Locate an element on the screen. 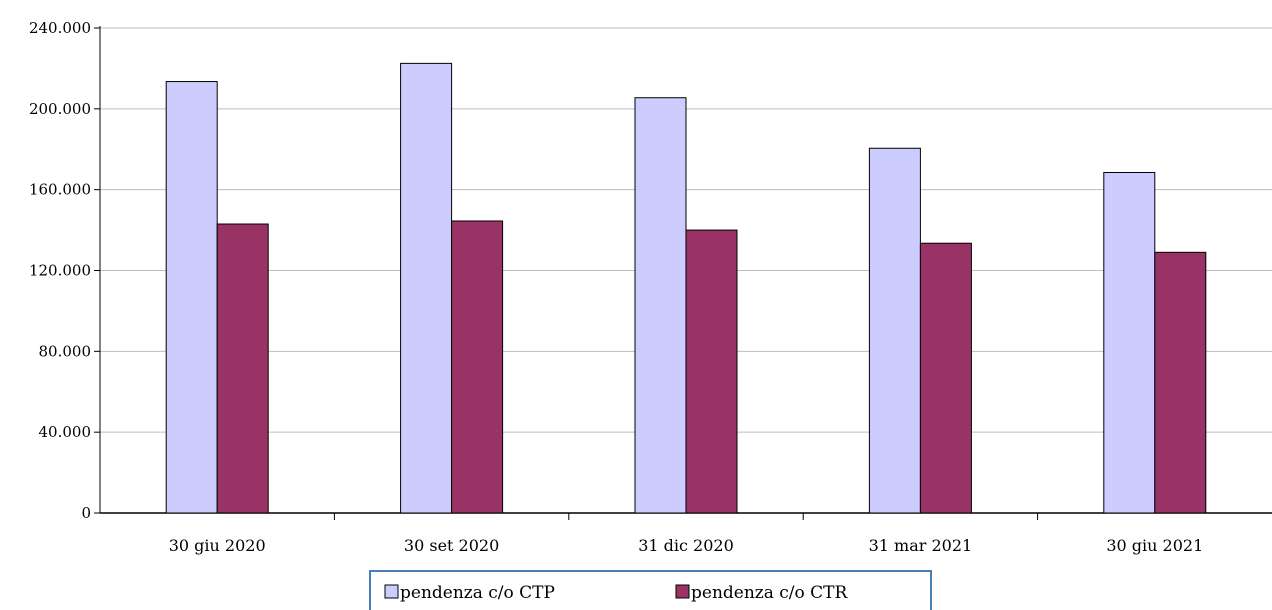 This screenshot has height=610, width=1272. y-tick-label: 200.000 is located at coordinates (60, 109).